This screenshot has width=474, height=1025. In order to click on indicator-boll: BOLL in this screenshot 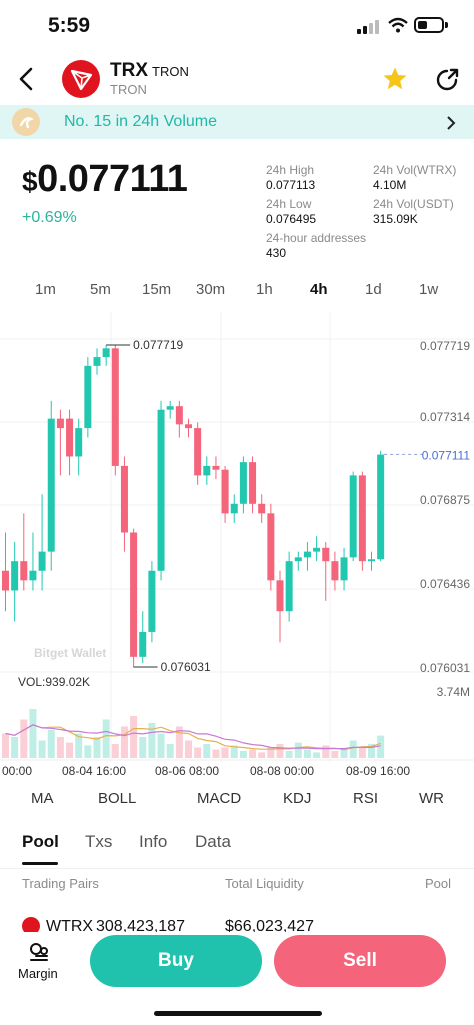, I will do `click(117, 798)`.